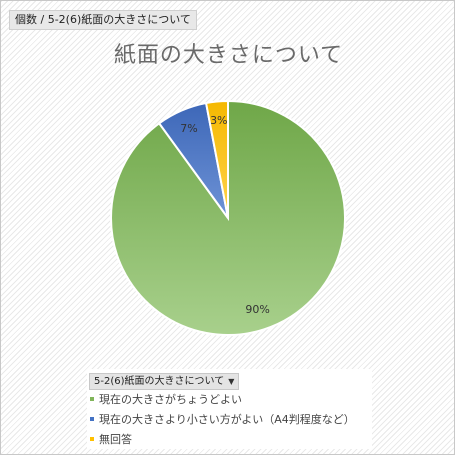  What do you see at coordinates (231, 440) in the screenshot?
I see `legend-item-3: 無回答` at bounding box center [231, 440].